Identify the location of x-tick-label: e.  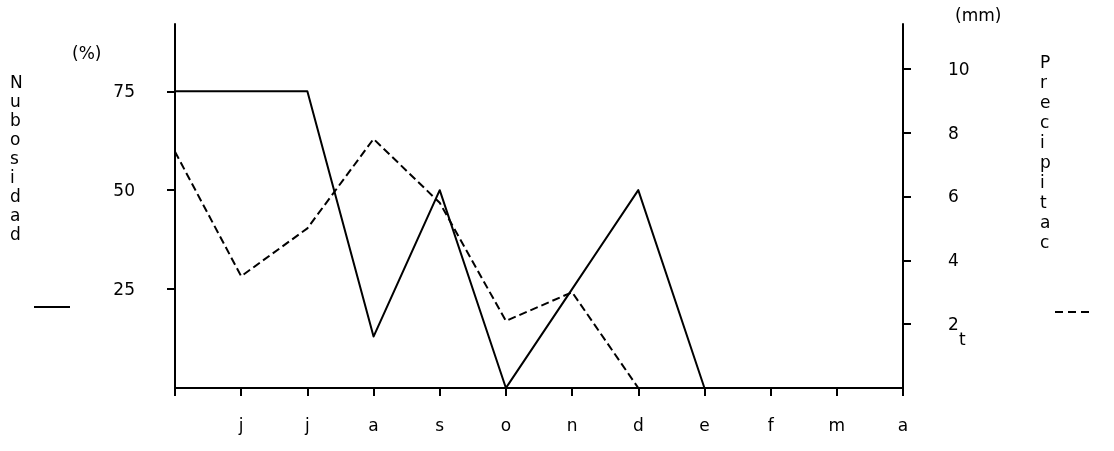
(704, 424).